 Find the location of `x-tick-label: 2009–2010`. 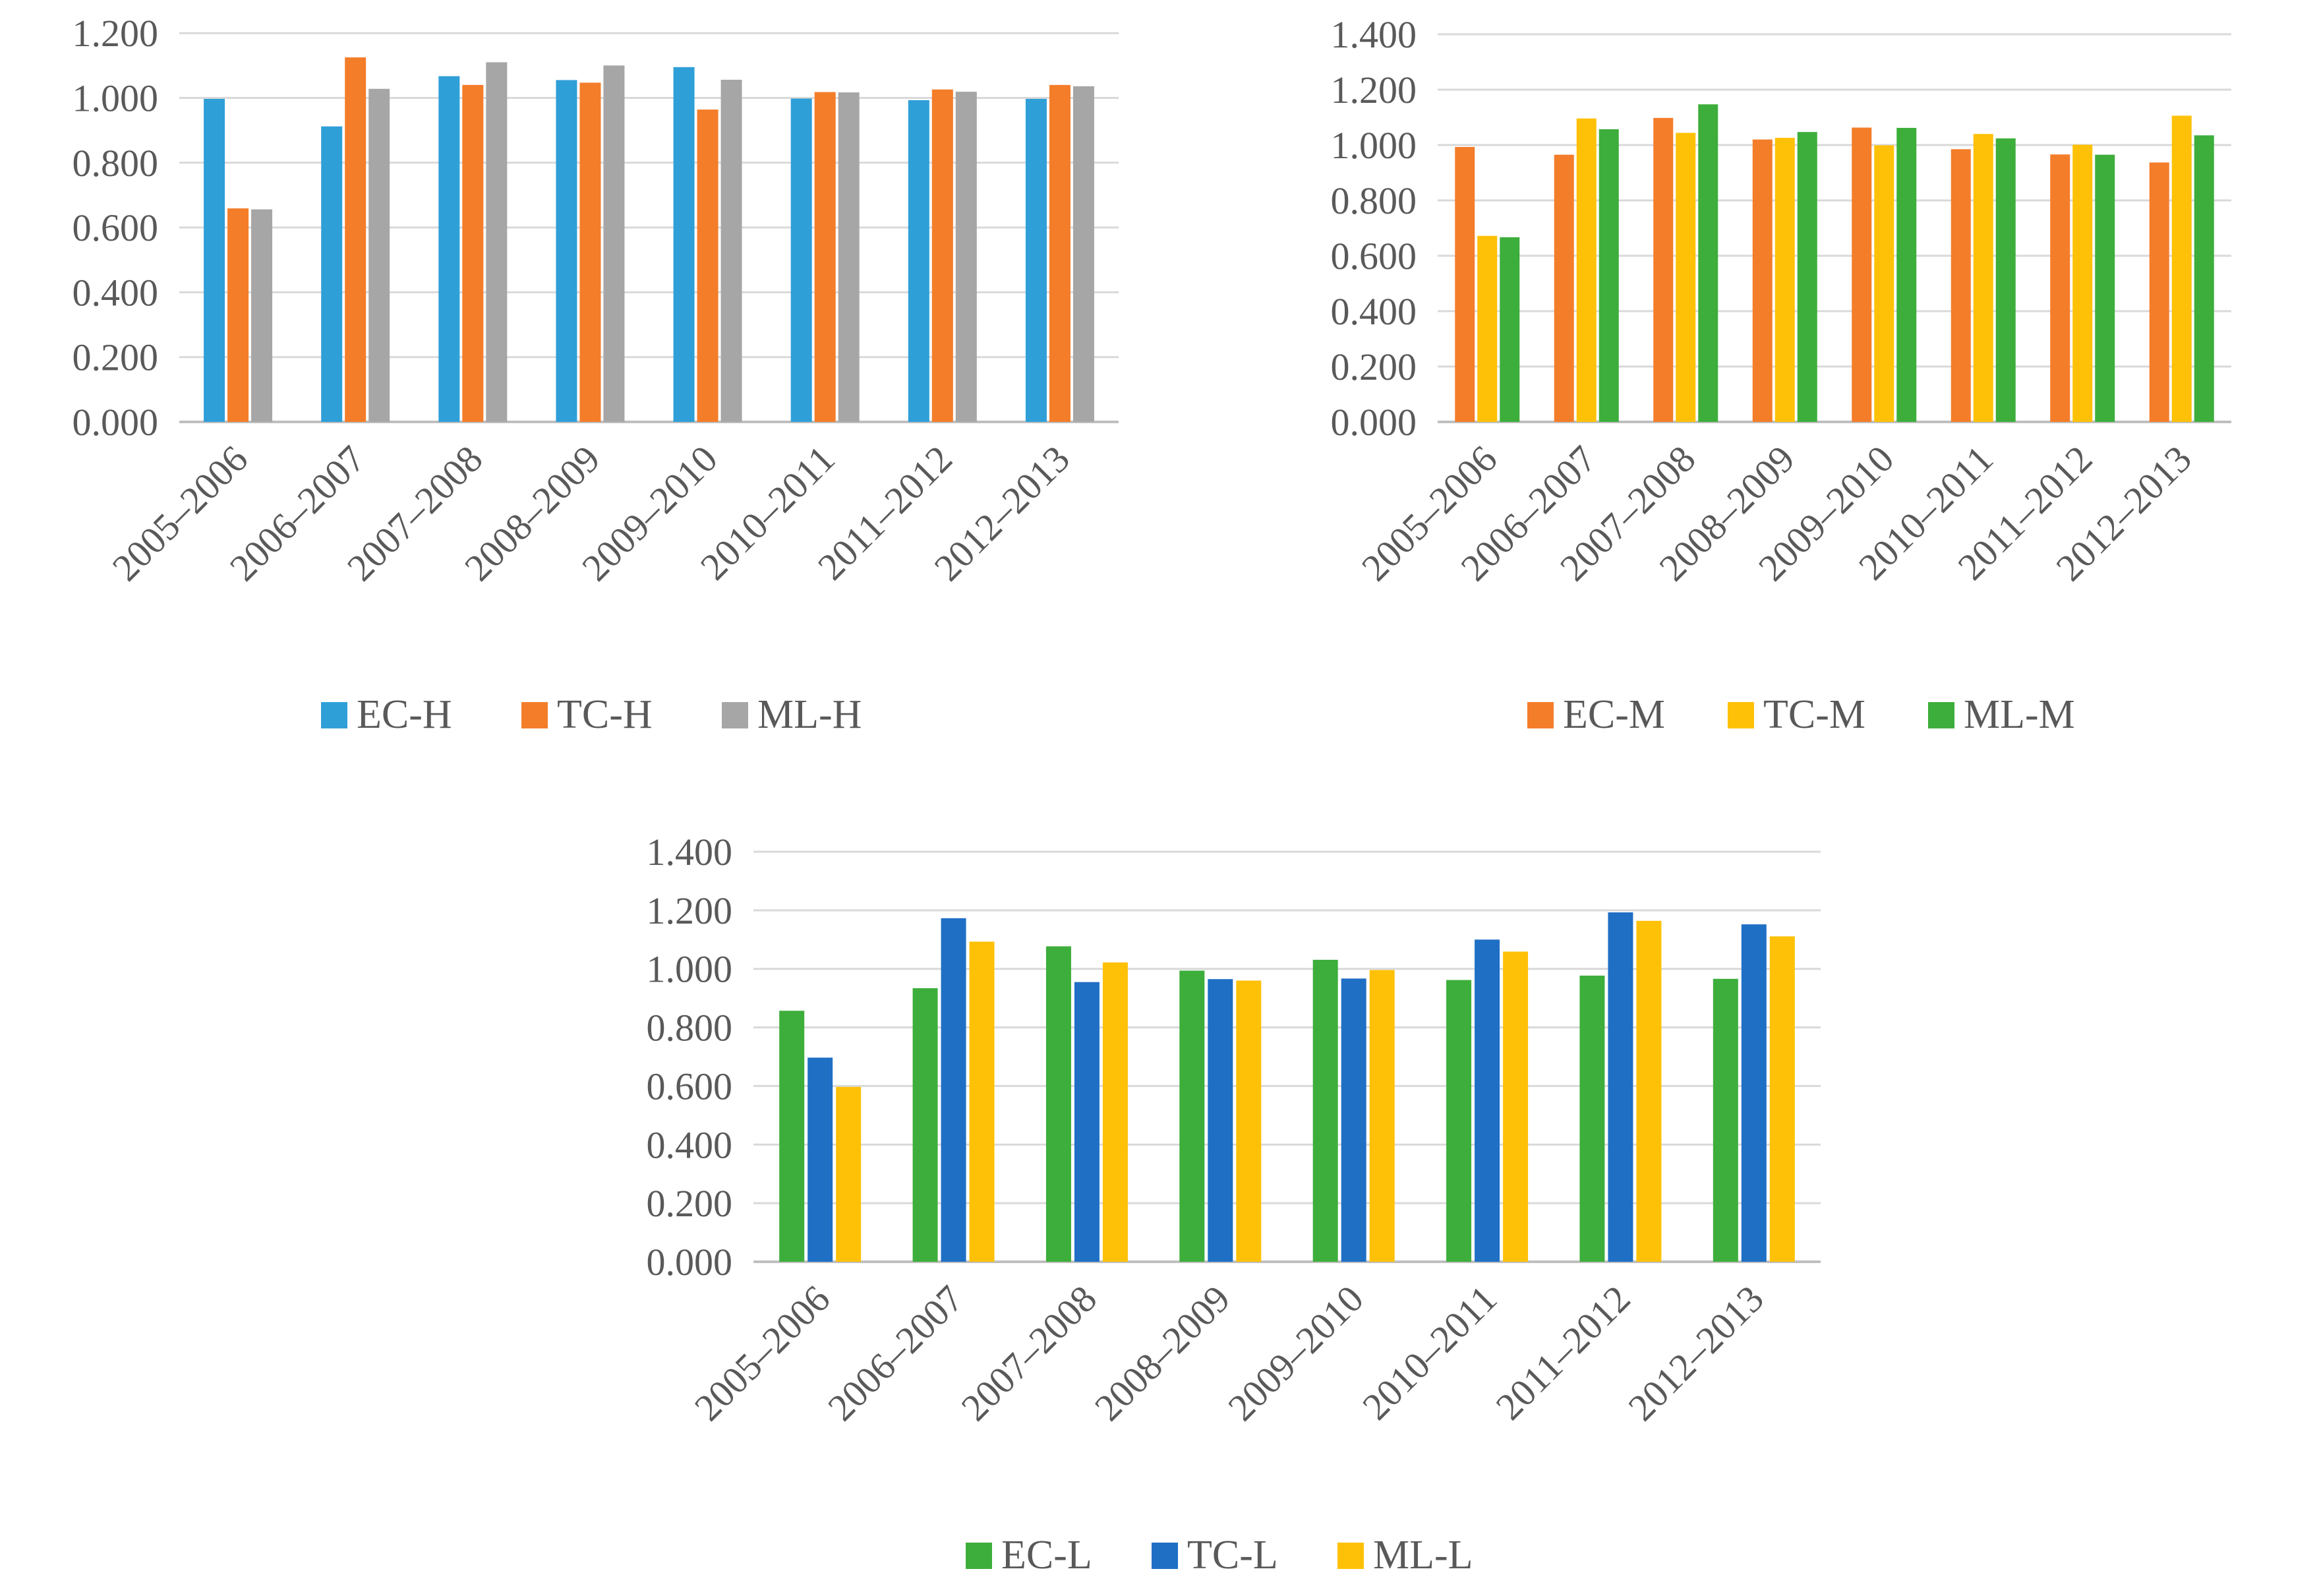

x-tick-label: 2009–2010 is located at coordinates (1295, 1353).